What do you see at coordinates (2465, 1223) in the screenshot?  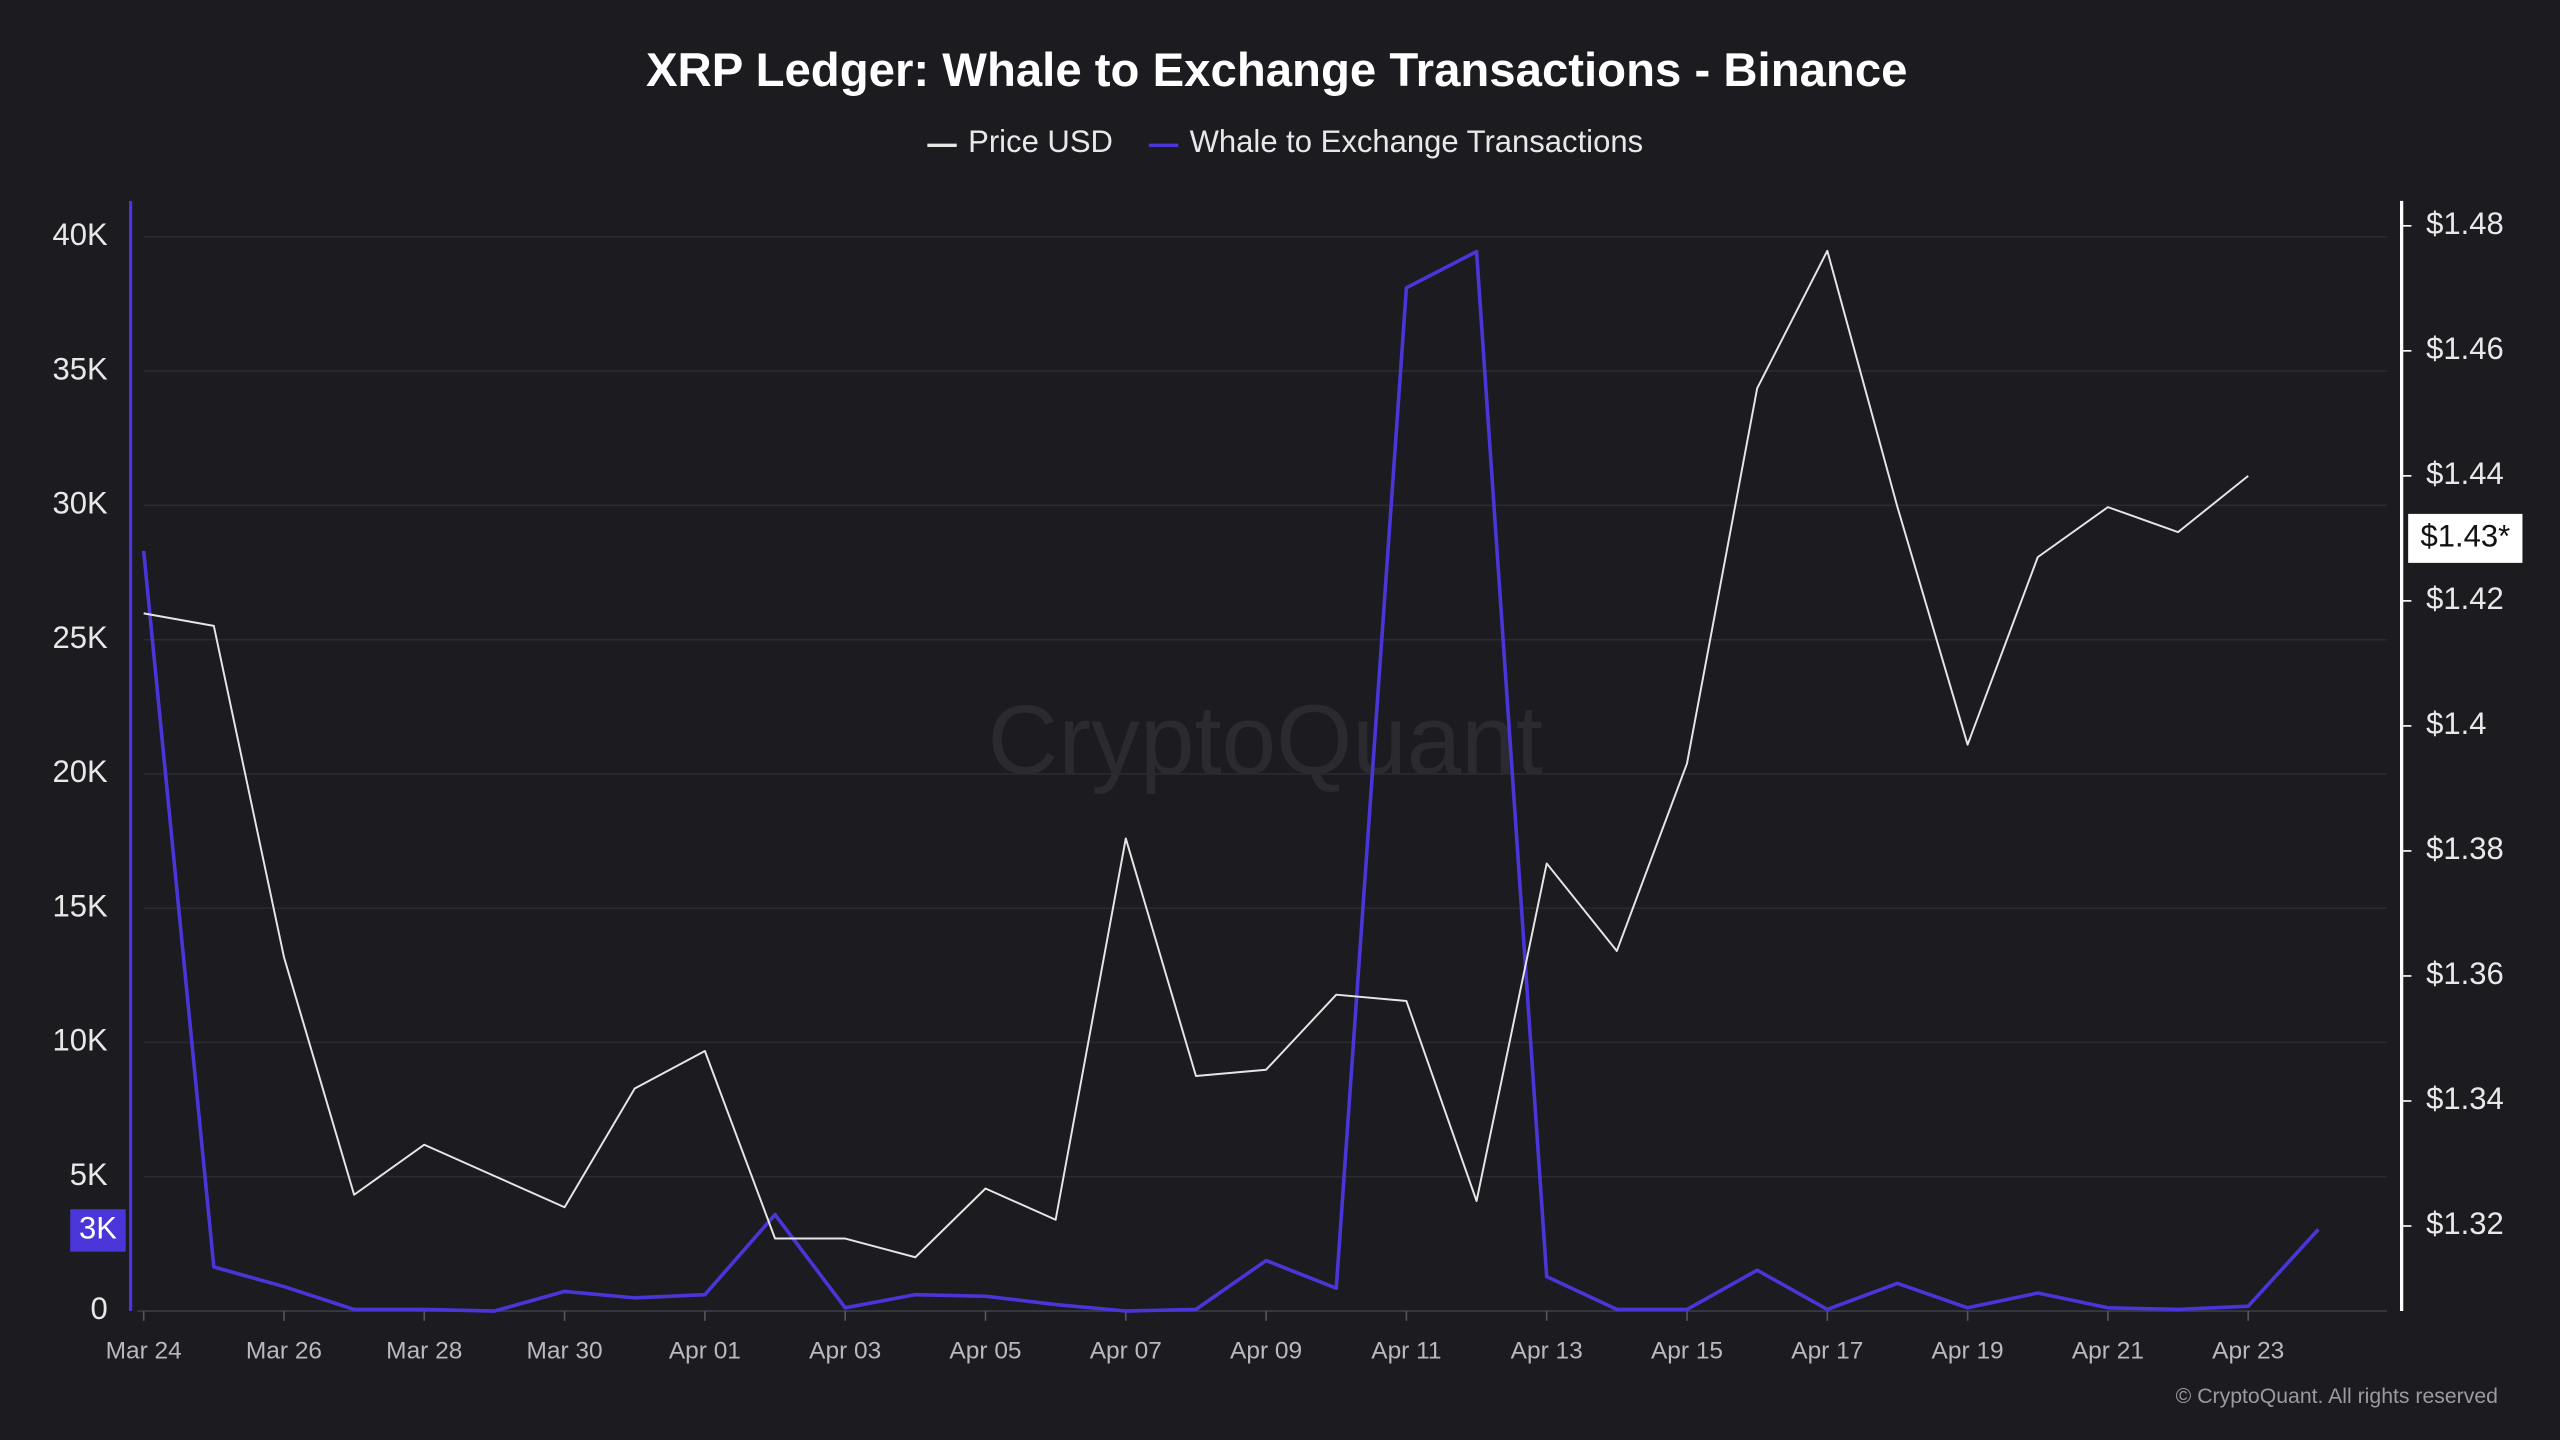 I see `y2-tick-label: $1.32` at bounding box center [2465, 1223].